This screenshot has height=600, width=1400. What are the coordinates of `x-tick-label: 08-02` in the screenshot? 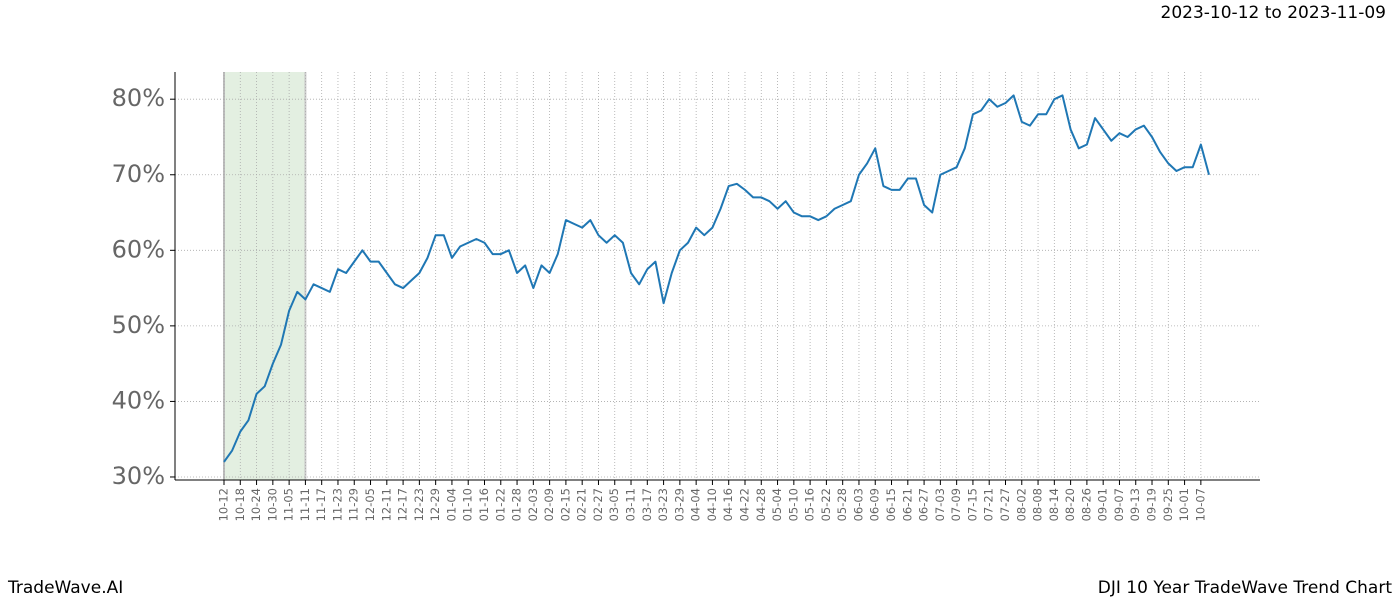 It's located at (1021, 504).